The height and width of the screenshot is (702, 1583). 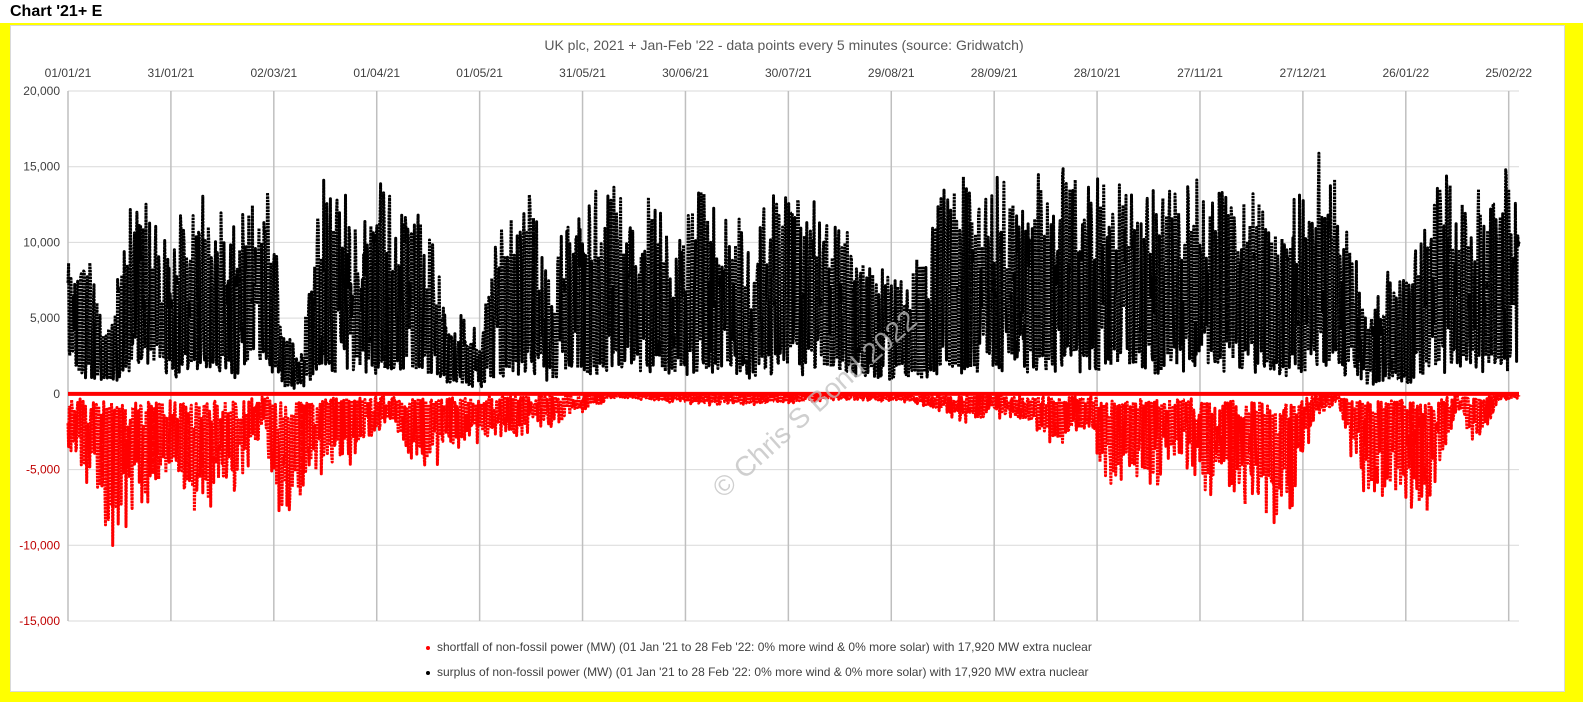 I want to click on legend-marker-shortfall, so click(x=428, y=647).